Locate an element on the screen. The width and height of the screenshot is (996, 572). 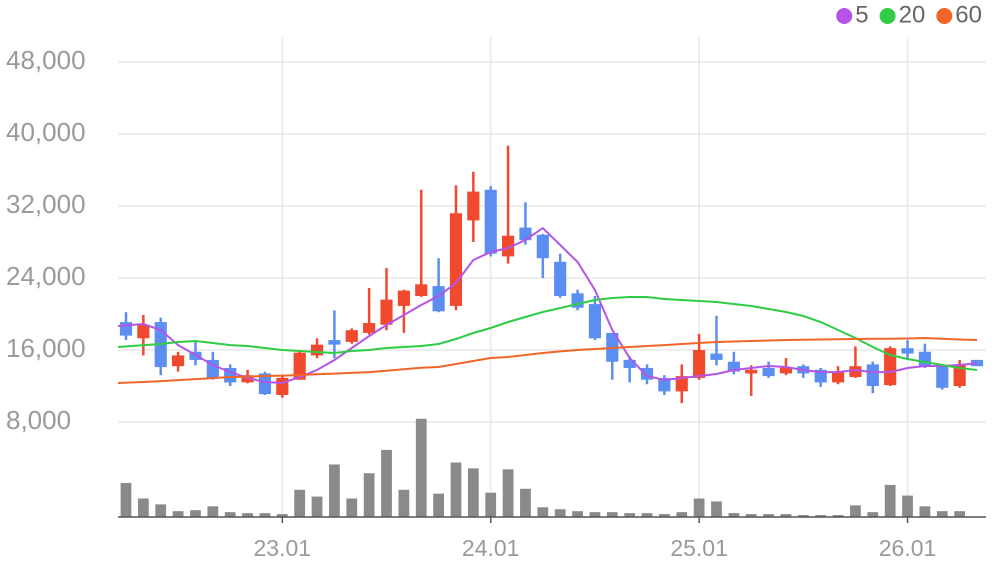
legend-label: 20 is located at coordinates (912, 14).